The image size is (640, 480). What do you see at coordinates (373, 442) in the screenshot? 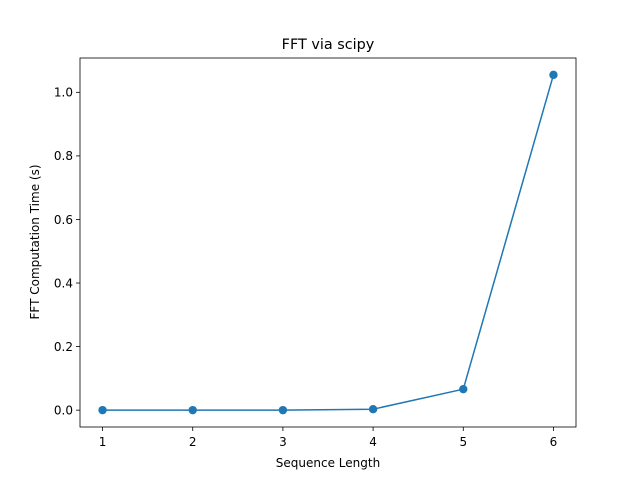
I see `x-tick-label: 4` at bounding box center [373, 442].